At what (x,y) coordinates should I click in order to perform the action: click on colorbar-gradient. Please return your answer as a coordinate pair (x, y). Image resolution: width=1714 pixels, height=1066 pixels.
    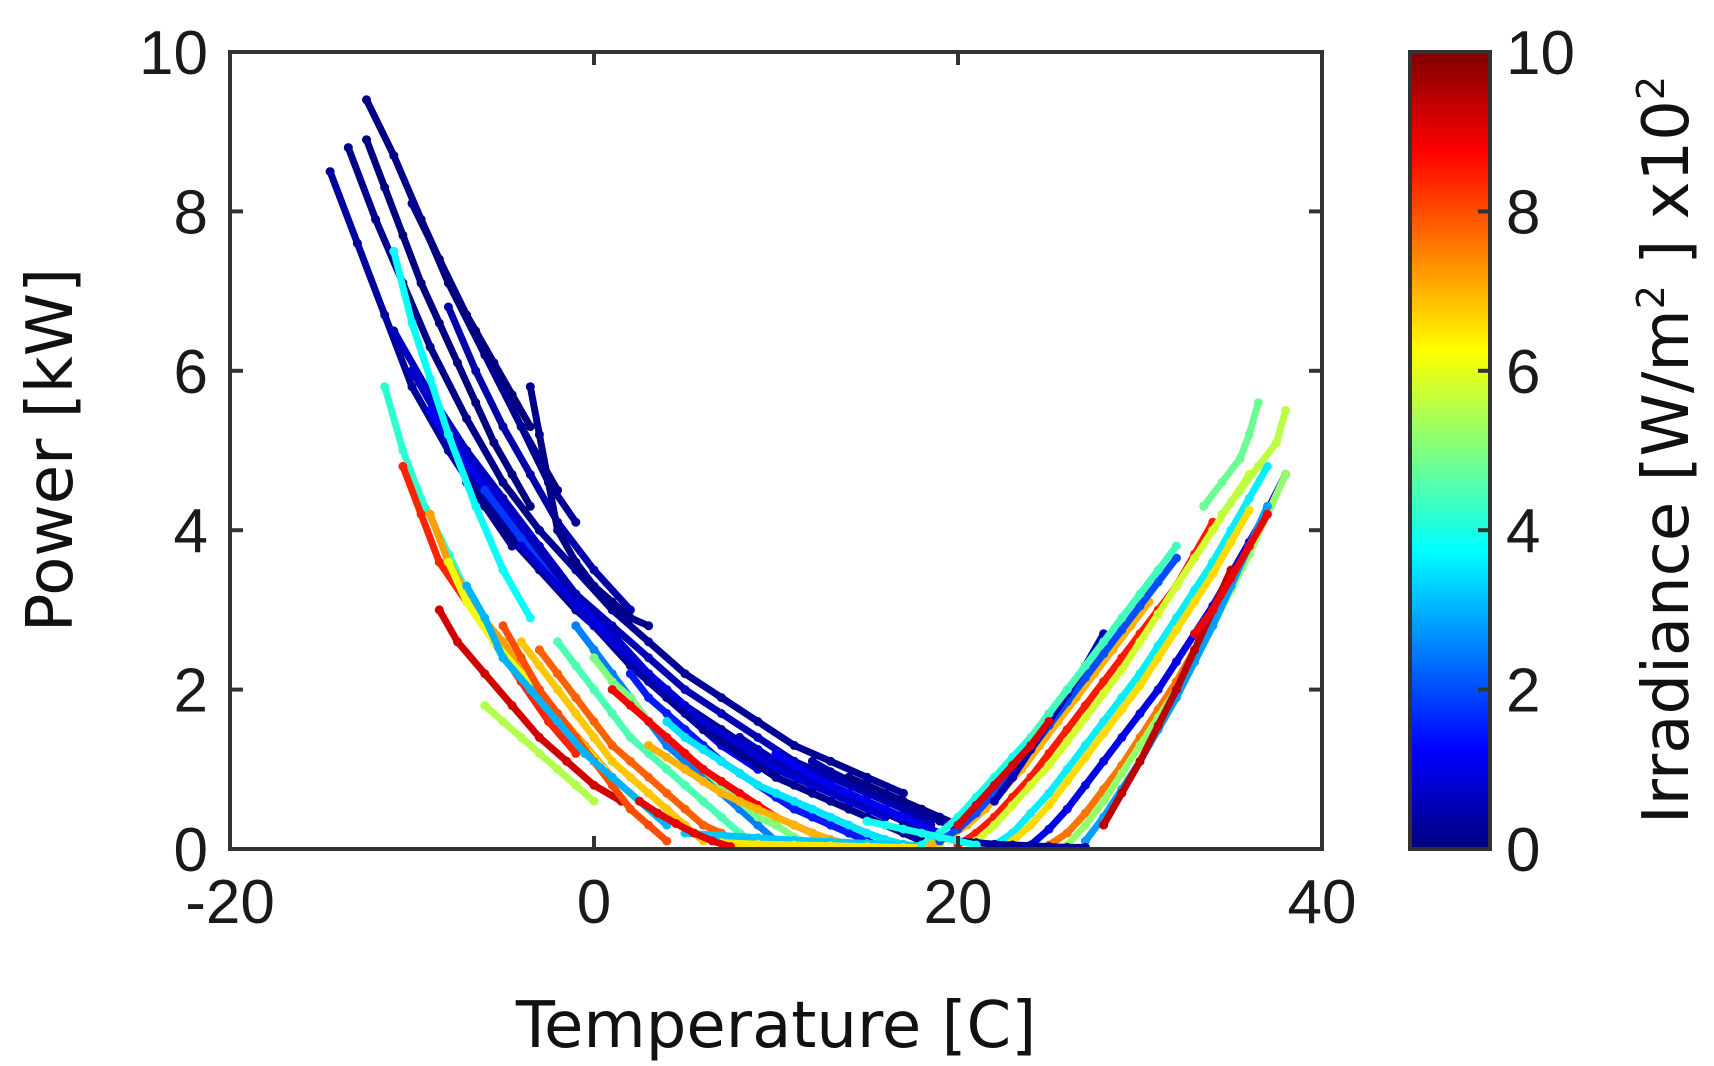
    Looking at the image, I should click on (1450, 450).